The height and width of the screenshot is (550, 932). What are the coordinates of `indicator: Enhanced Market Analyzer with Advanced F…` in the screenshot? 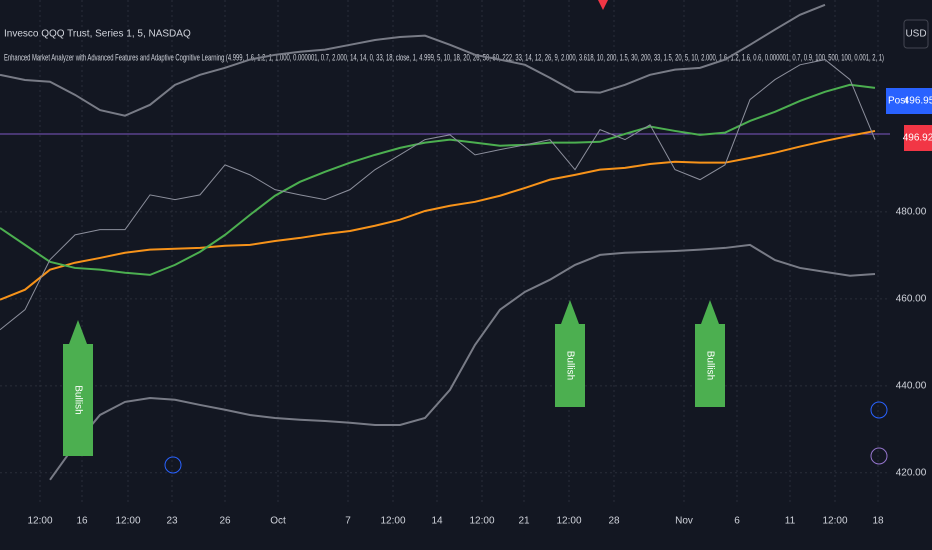 It's located at (444, 57).